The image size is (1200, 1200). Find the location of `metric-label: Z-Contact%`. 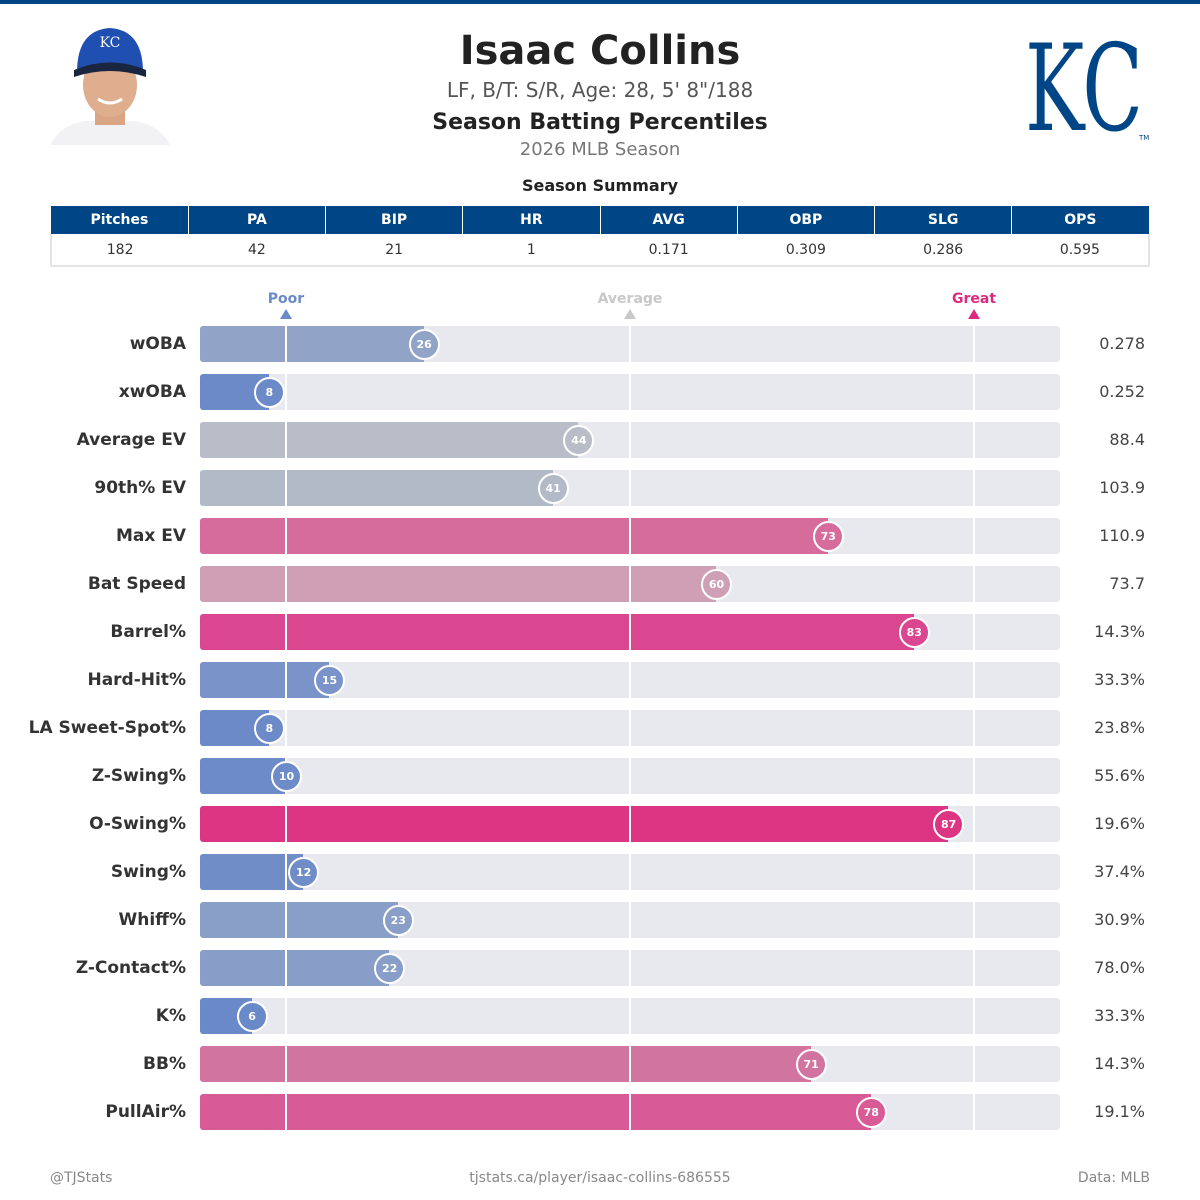

metric-label: Z-Contact% is located at coordinates (130, 968).